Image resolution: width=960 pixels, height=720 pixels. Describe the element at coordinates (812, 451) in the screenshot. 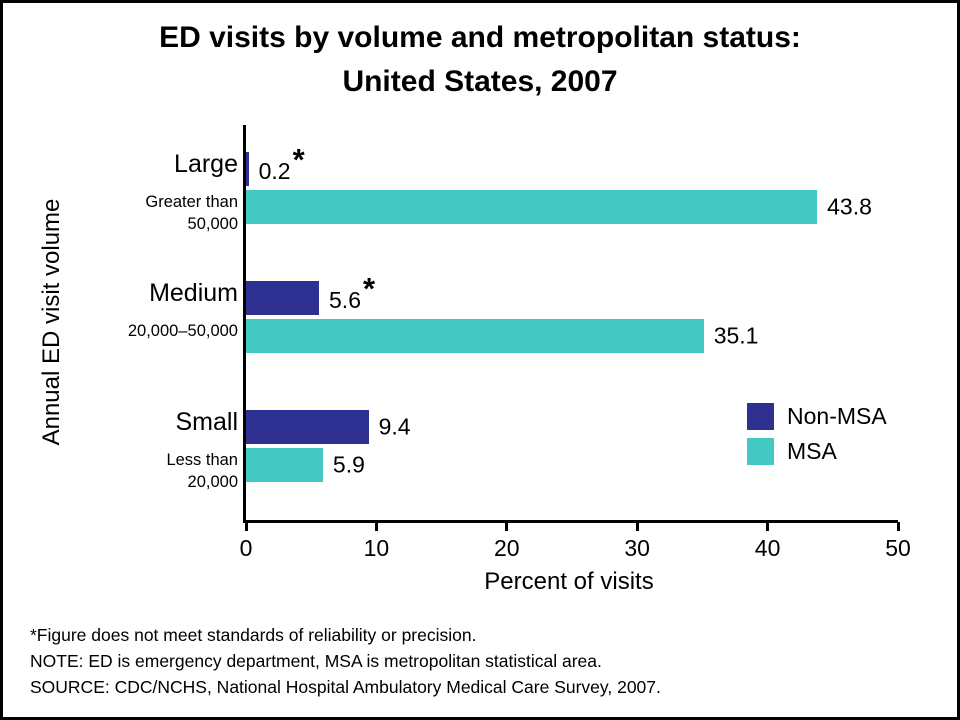

I see `legend-label-msa: MSA` at that location.